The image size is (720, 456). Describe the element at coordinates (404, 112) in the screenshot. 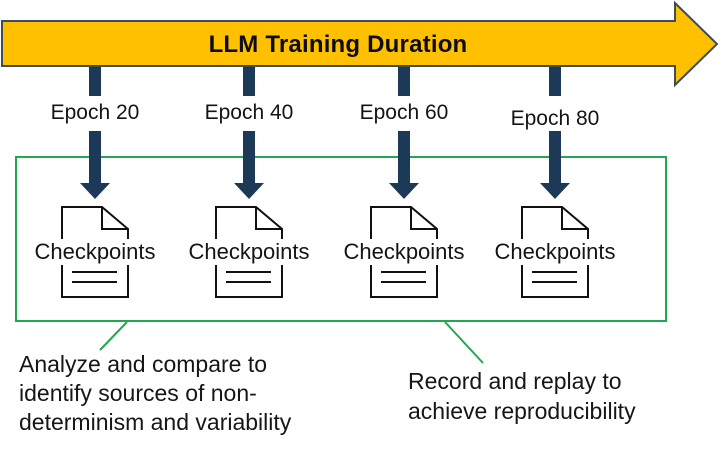

I see `epoch-label: Epoch 60` at that location.